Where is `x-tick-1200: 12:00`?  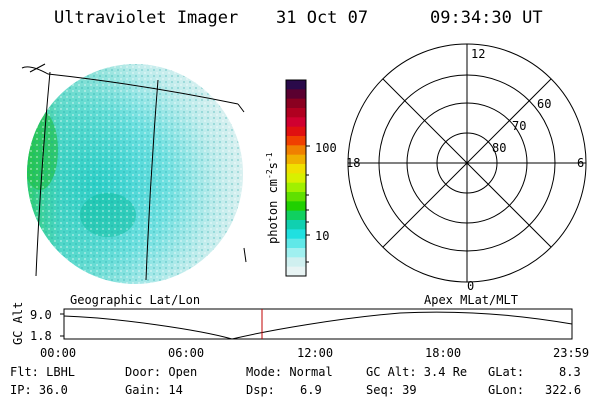 x-tick-1200: 12:00 is located at coordinates (315, 353).